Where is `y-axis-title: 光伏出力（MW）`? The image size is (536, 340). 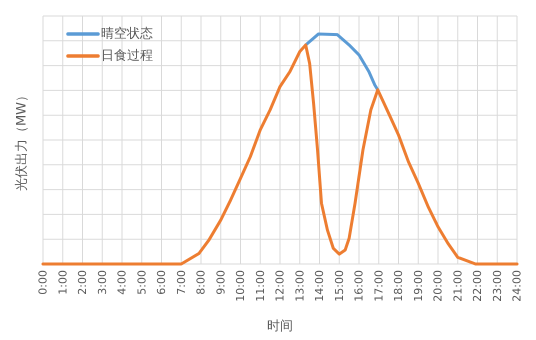 y-axis-title: 光伏出力（MW） is located at coordinates (22, 140).